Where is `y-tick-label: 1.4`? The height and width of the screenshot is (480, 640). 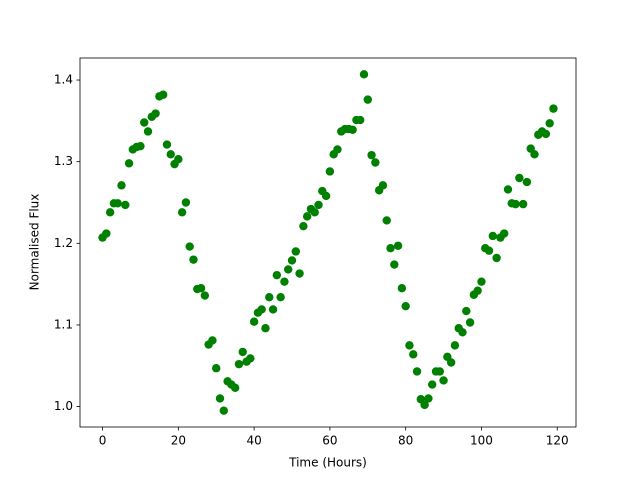
y-tick-label: 1.4 is located at coordinates (63, 80).